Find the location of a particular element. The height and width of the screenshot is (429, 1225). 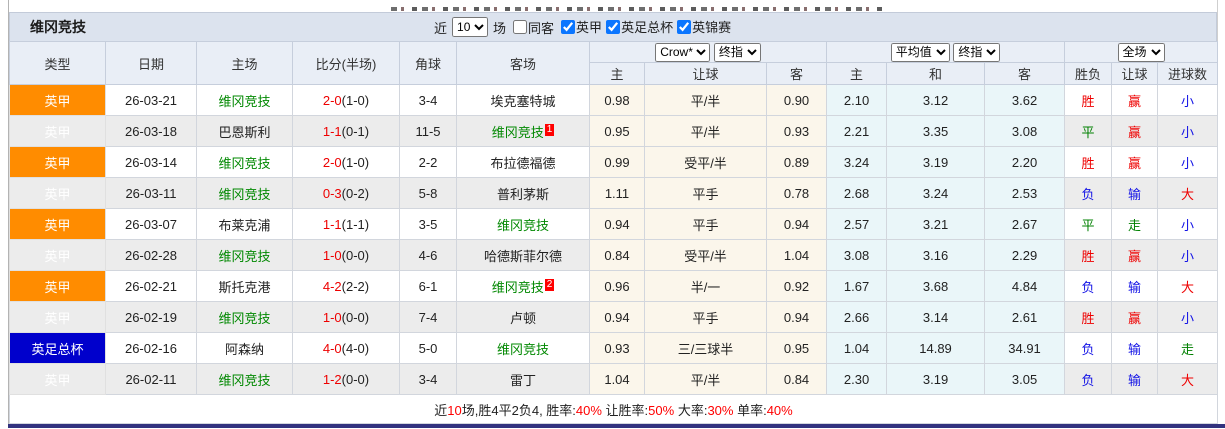

match-count-select: 10 is located at coordinates (470, 27).